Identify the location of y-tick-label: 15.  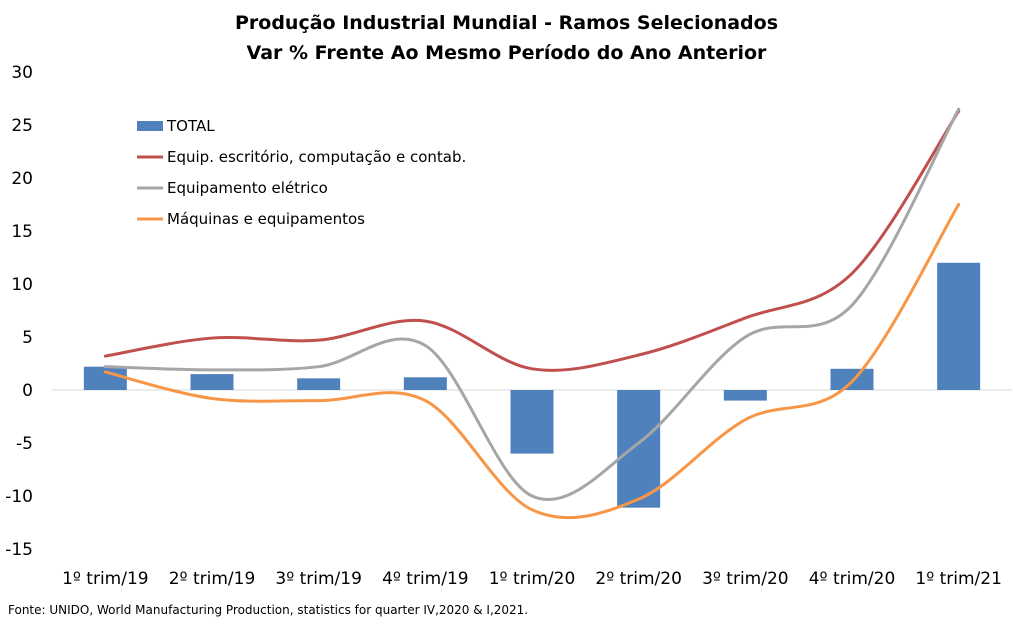
(22, 232).